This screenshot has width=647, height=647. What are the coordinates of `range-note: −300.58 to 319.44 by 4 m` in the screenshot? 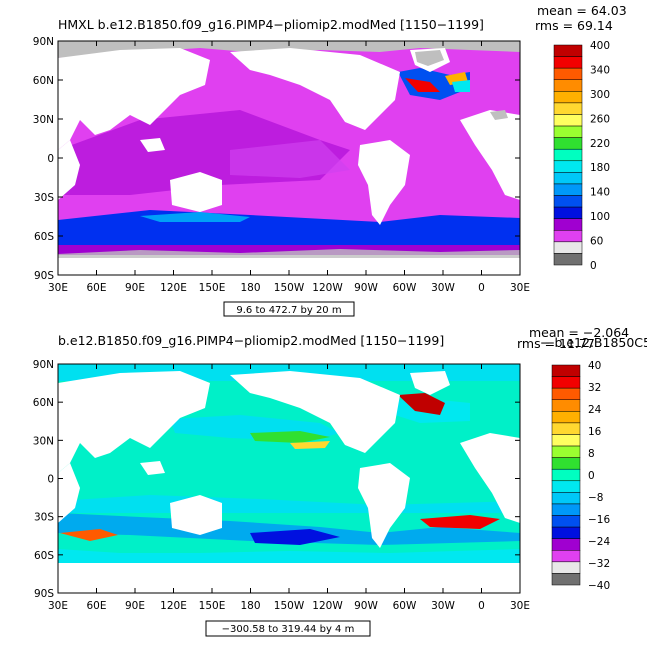 It's located at (288, 629).